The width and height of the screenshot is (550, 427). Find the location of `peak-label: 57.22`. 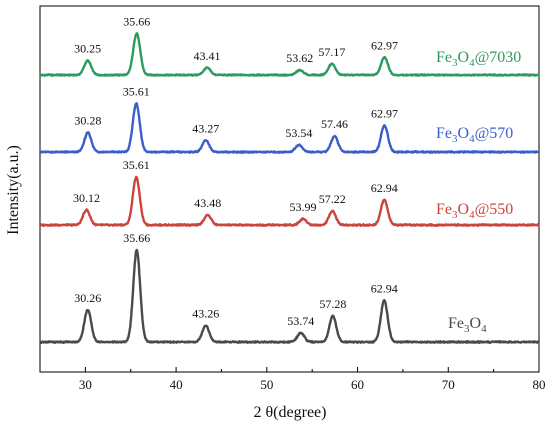

peak-label: 57.22 is located at coordinates (332, 199).